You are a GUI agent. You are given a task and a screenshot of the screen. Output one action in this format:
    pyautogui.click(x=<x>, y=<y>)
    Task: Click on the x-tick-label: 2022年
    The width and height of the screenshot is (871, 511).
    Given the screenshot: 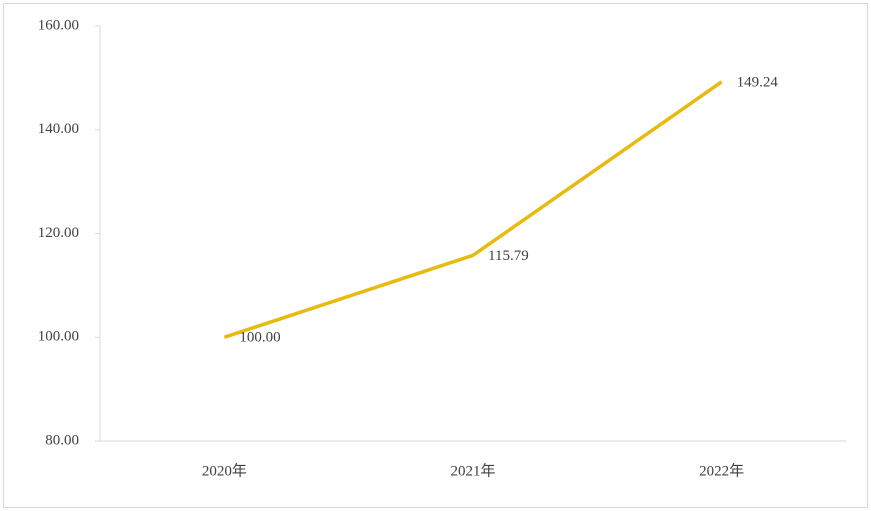 What is the action you would take?
    pyautogui.click(x=721, y=470)
    